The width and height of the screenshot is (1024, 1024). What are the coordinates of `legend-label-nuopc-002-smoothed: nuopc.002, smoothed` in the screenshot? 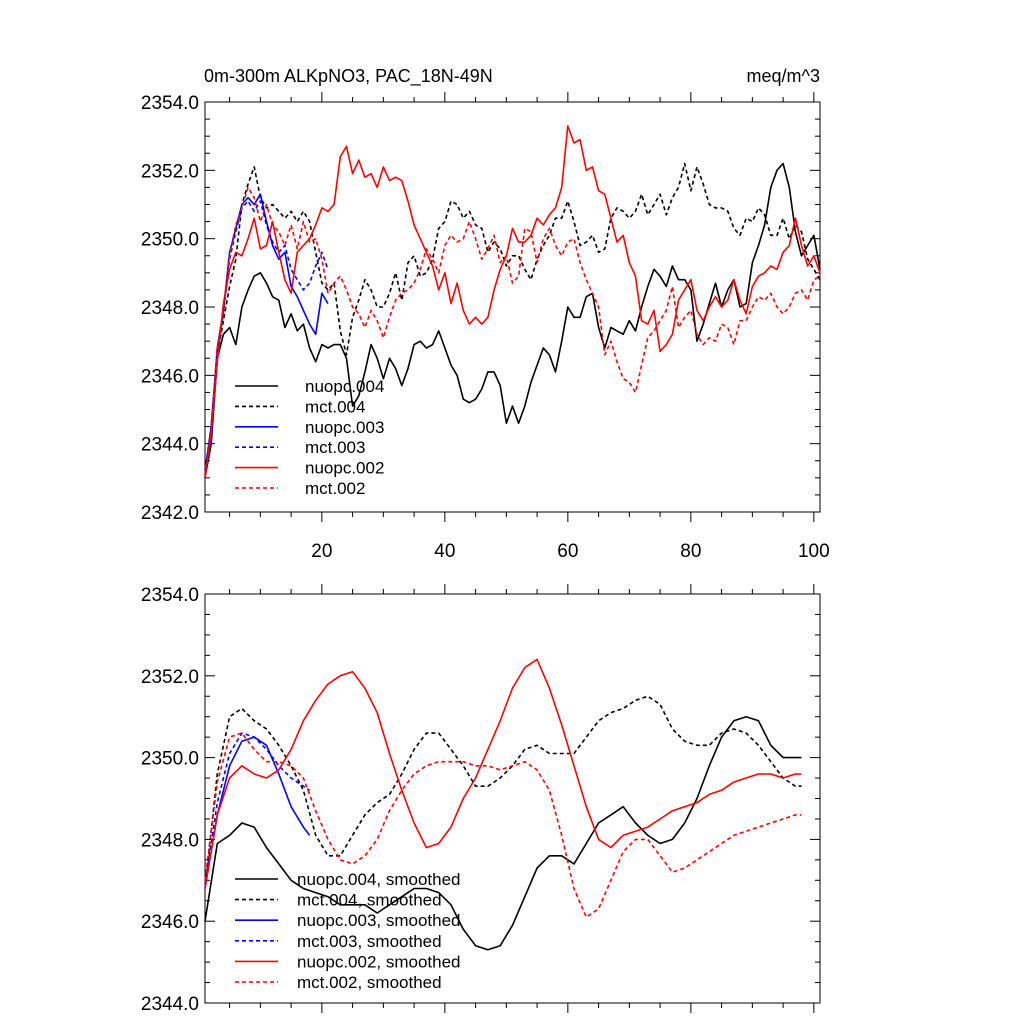 It's located at (379, 961).